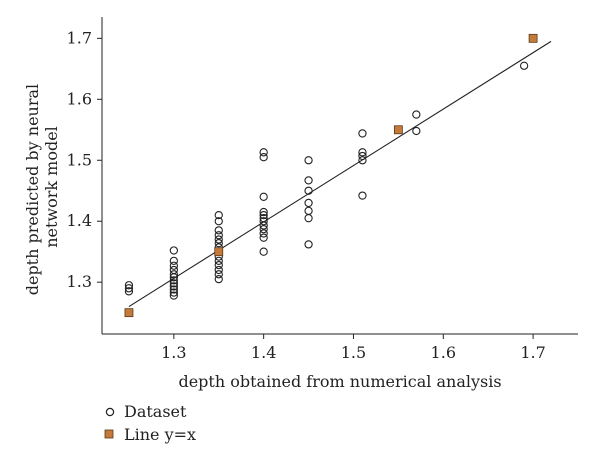 This screenshot has width=600, height=469. What do you see at coordinates (155, 411) in the screenshot?
I see `legend-dataset-label: Dataset` at bounding box center [155, 411].